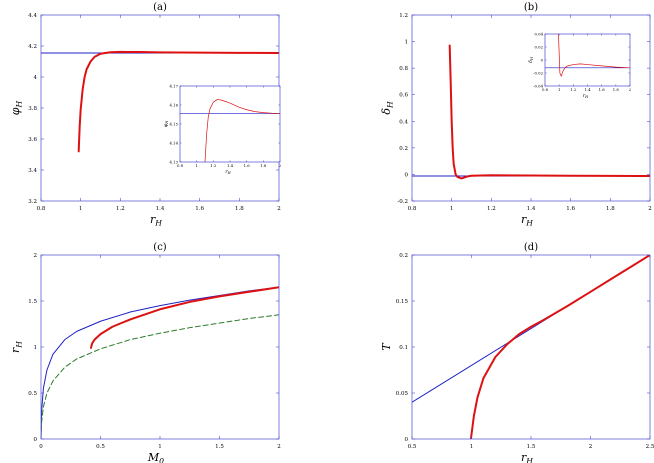 This screenshot has height=463, width=654. What do you see at coordinates (538, 72) in the screenshot?
I see `panel-b-inset-ytick-label: -0.02` at bounding box center [538, 72].